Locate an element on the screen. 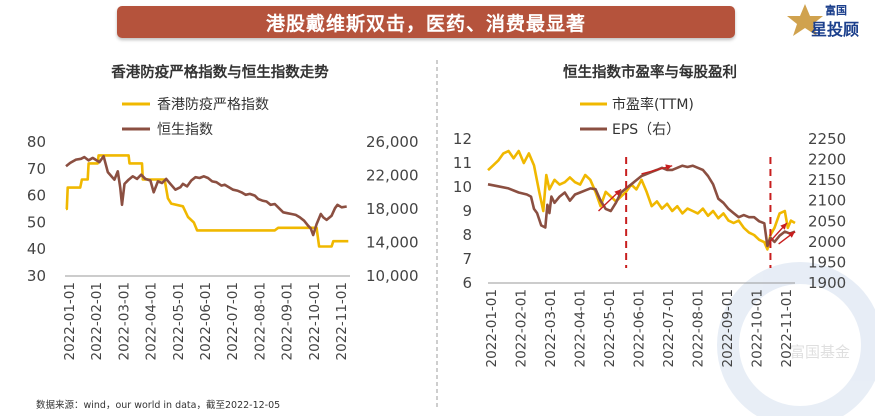 This screenshot has width=875, height=416. left-chart-title: 香港防疫严格指数与恒生指数走势 is located at coordinates (220, 72).